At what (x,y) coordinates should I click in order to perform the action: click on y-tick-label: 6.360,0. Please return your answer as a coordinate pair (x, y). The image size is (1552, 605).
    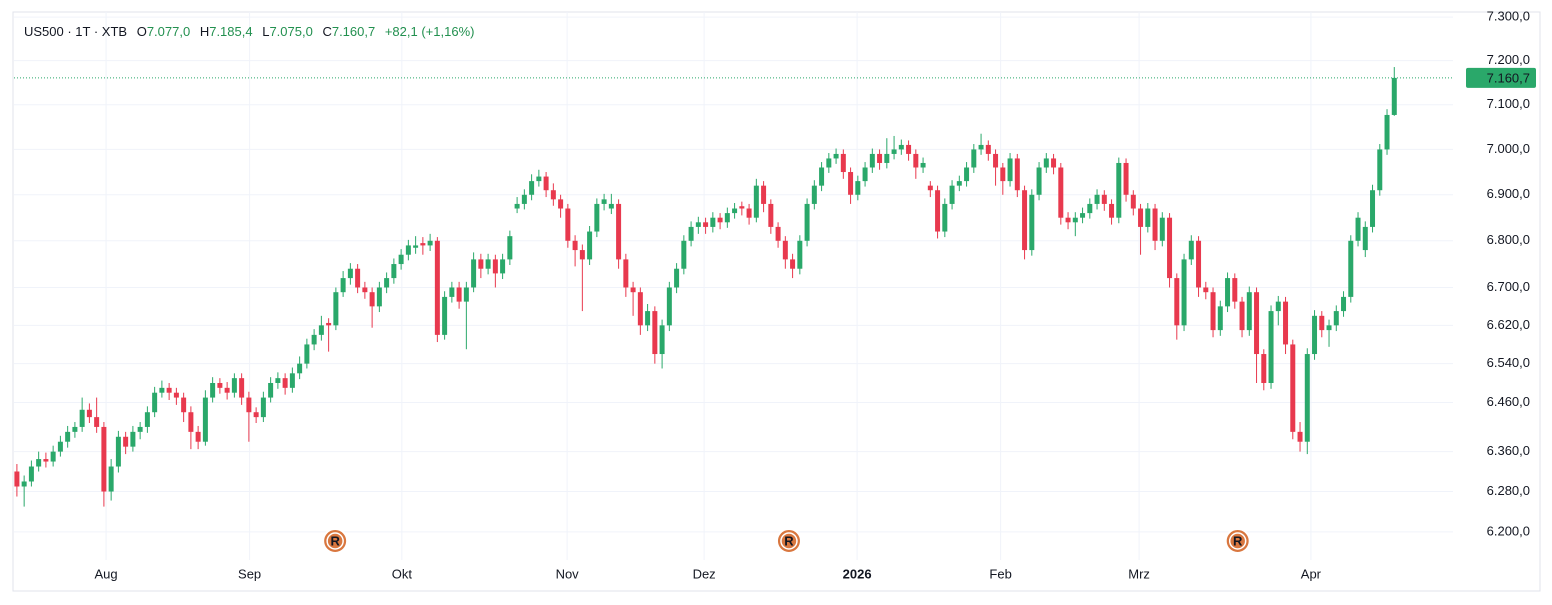
    Looking at the image, I should click on (1508, 450).